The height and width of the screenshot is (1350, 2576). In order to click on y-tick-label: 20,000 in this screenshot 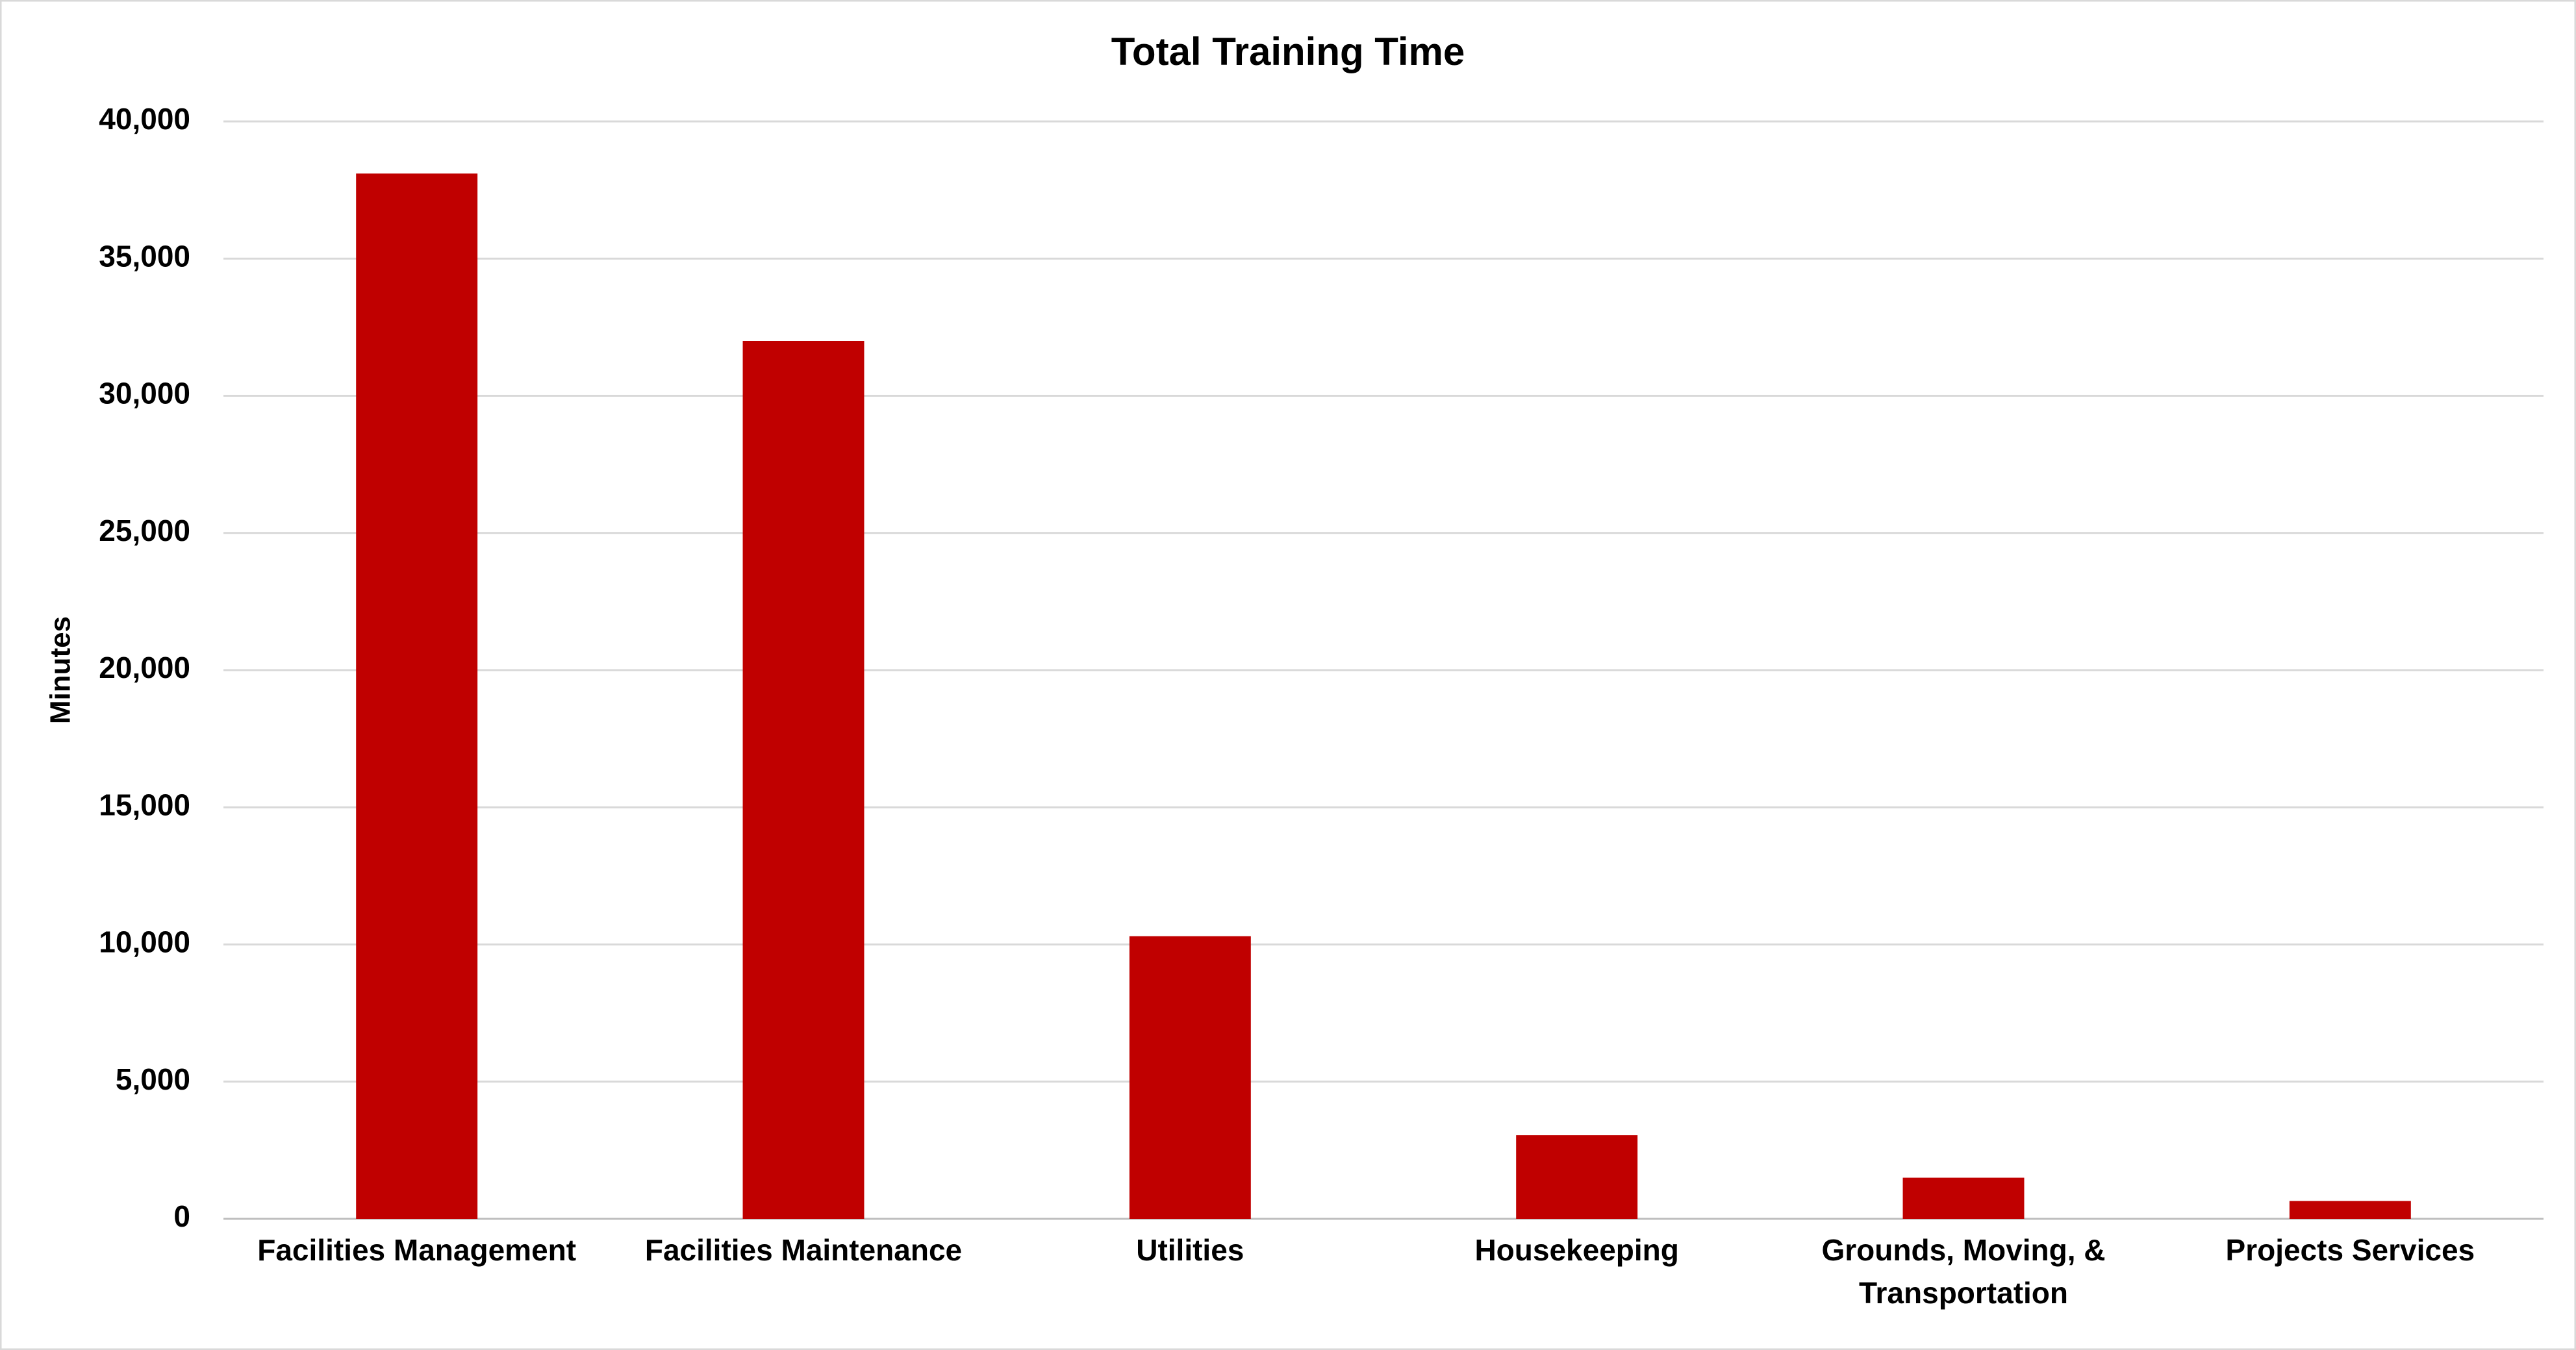, I will do `click(144, 667)`.